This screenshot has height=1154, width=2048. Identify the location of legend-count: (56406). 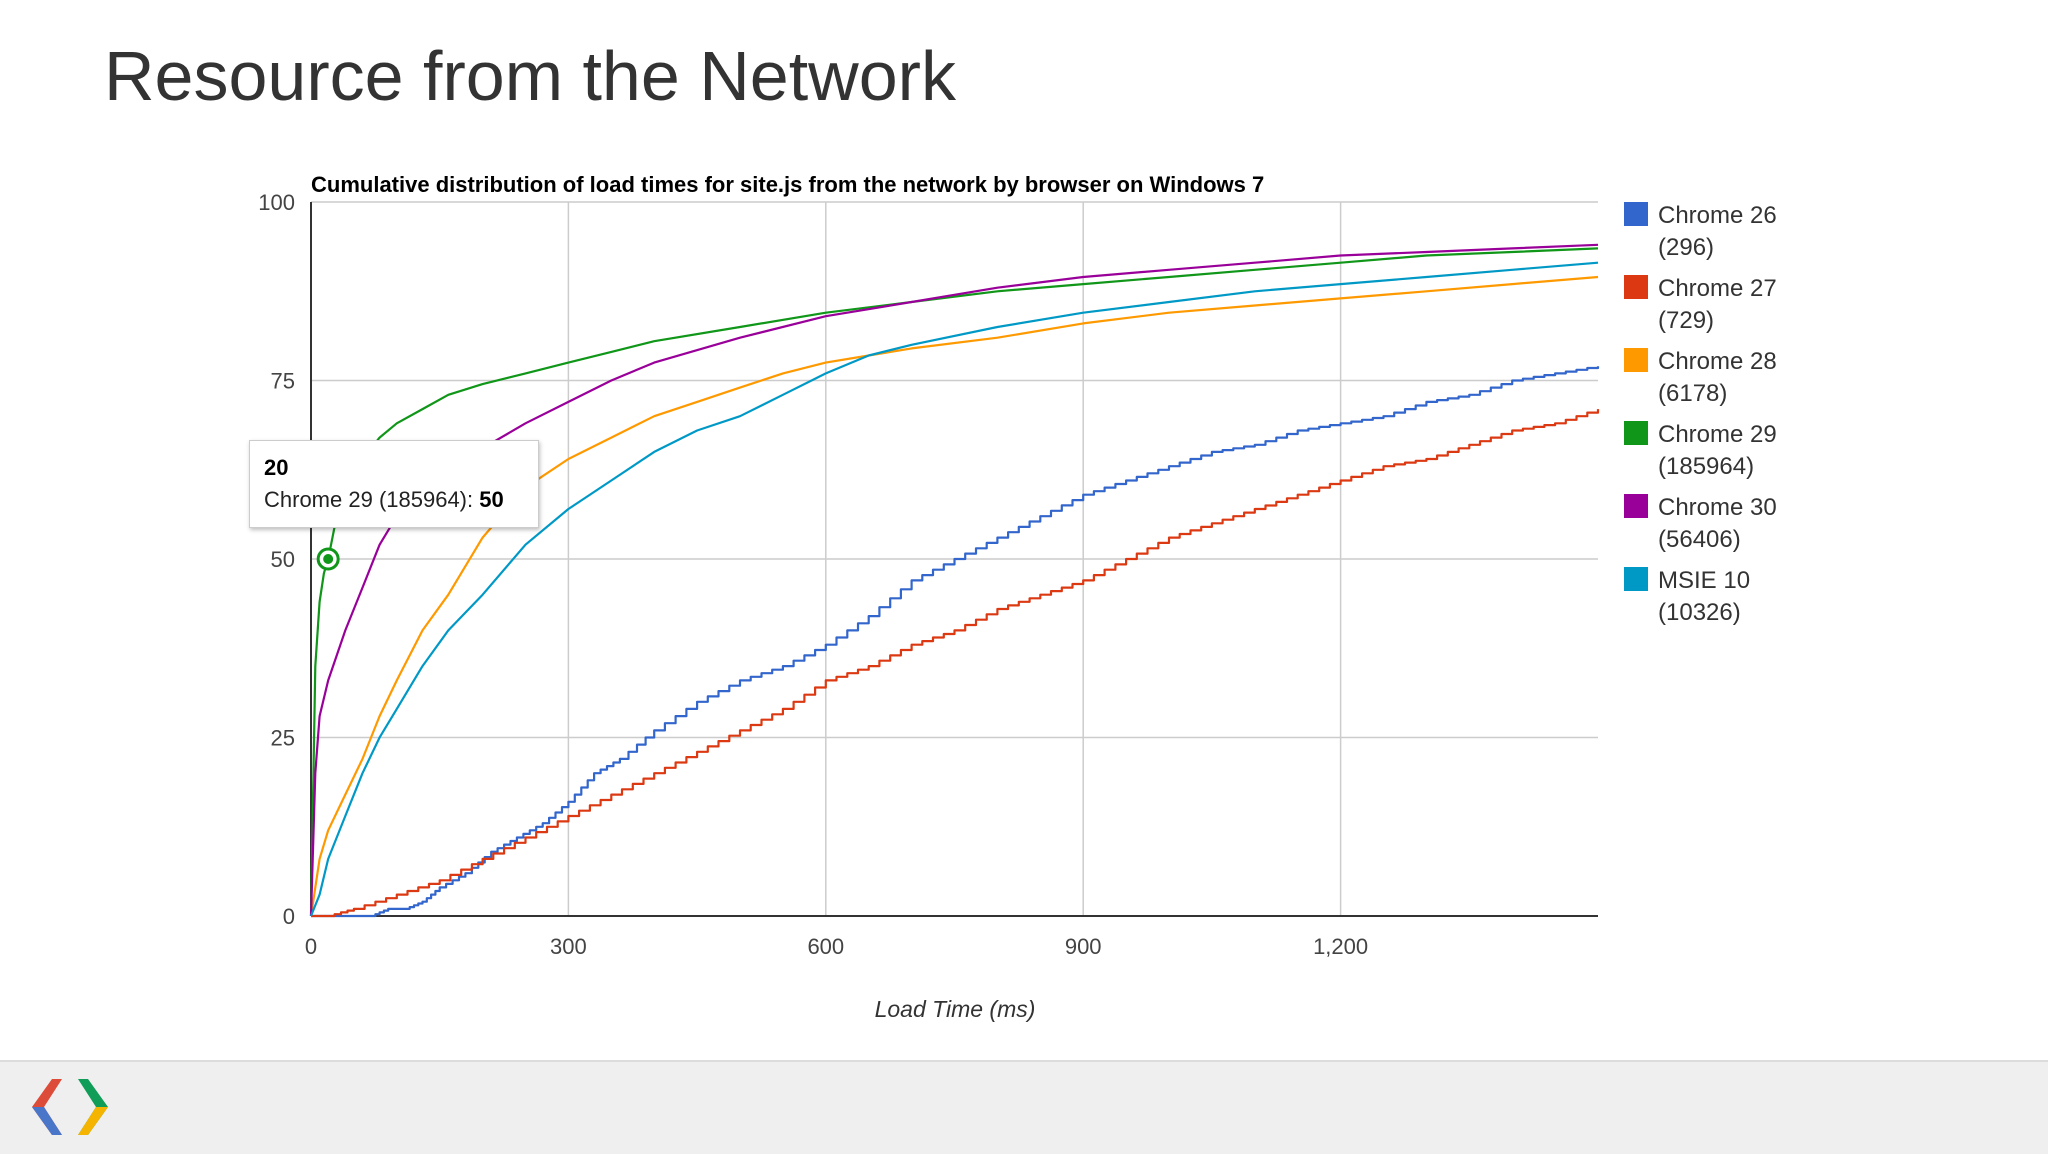
(1699, 539).